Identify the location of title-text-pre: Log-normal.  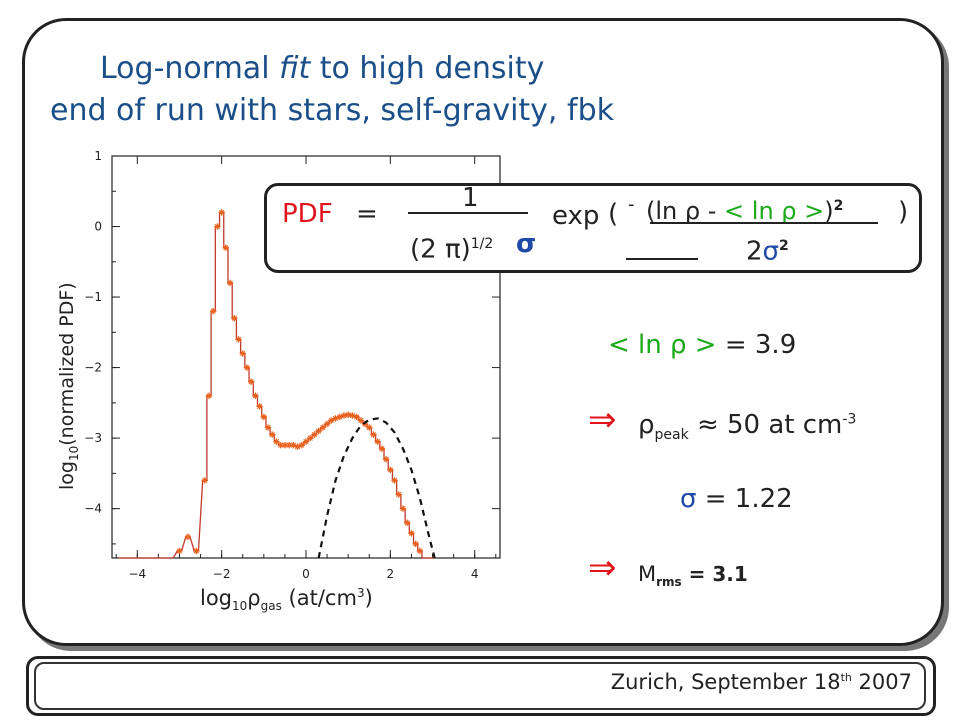
(190, 68).